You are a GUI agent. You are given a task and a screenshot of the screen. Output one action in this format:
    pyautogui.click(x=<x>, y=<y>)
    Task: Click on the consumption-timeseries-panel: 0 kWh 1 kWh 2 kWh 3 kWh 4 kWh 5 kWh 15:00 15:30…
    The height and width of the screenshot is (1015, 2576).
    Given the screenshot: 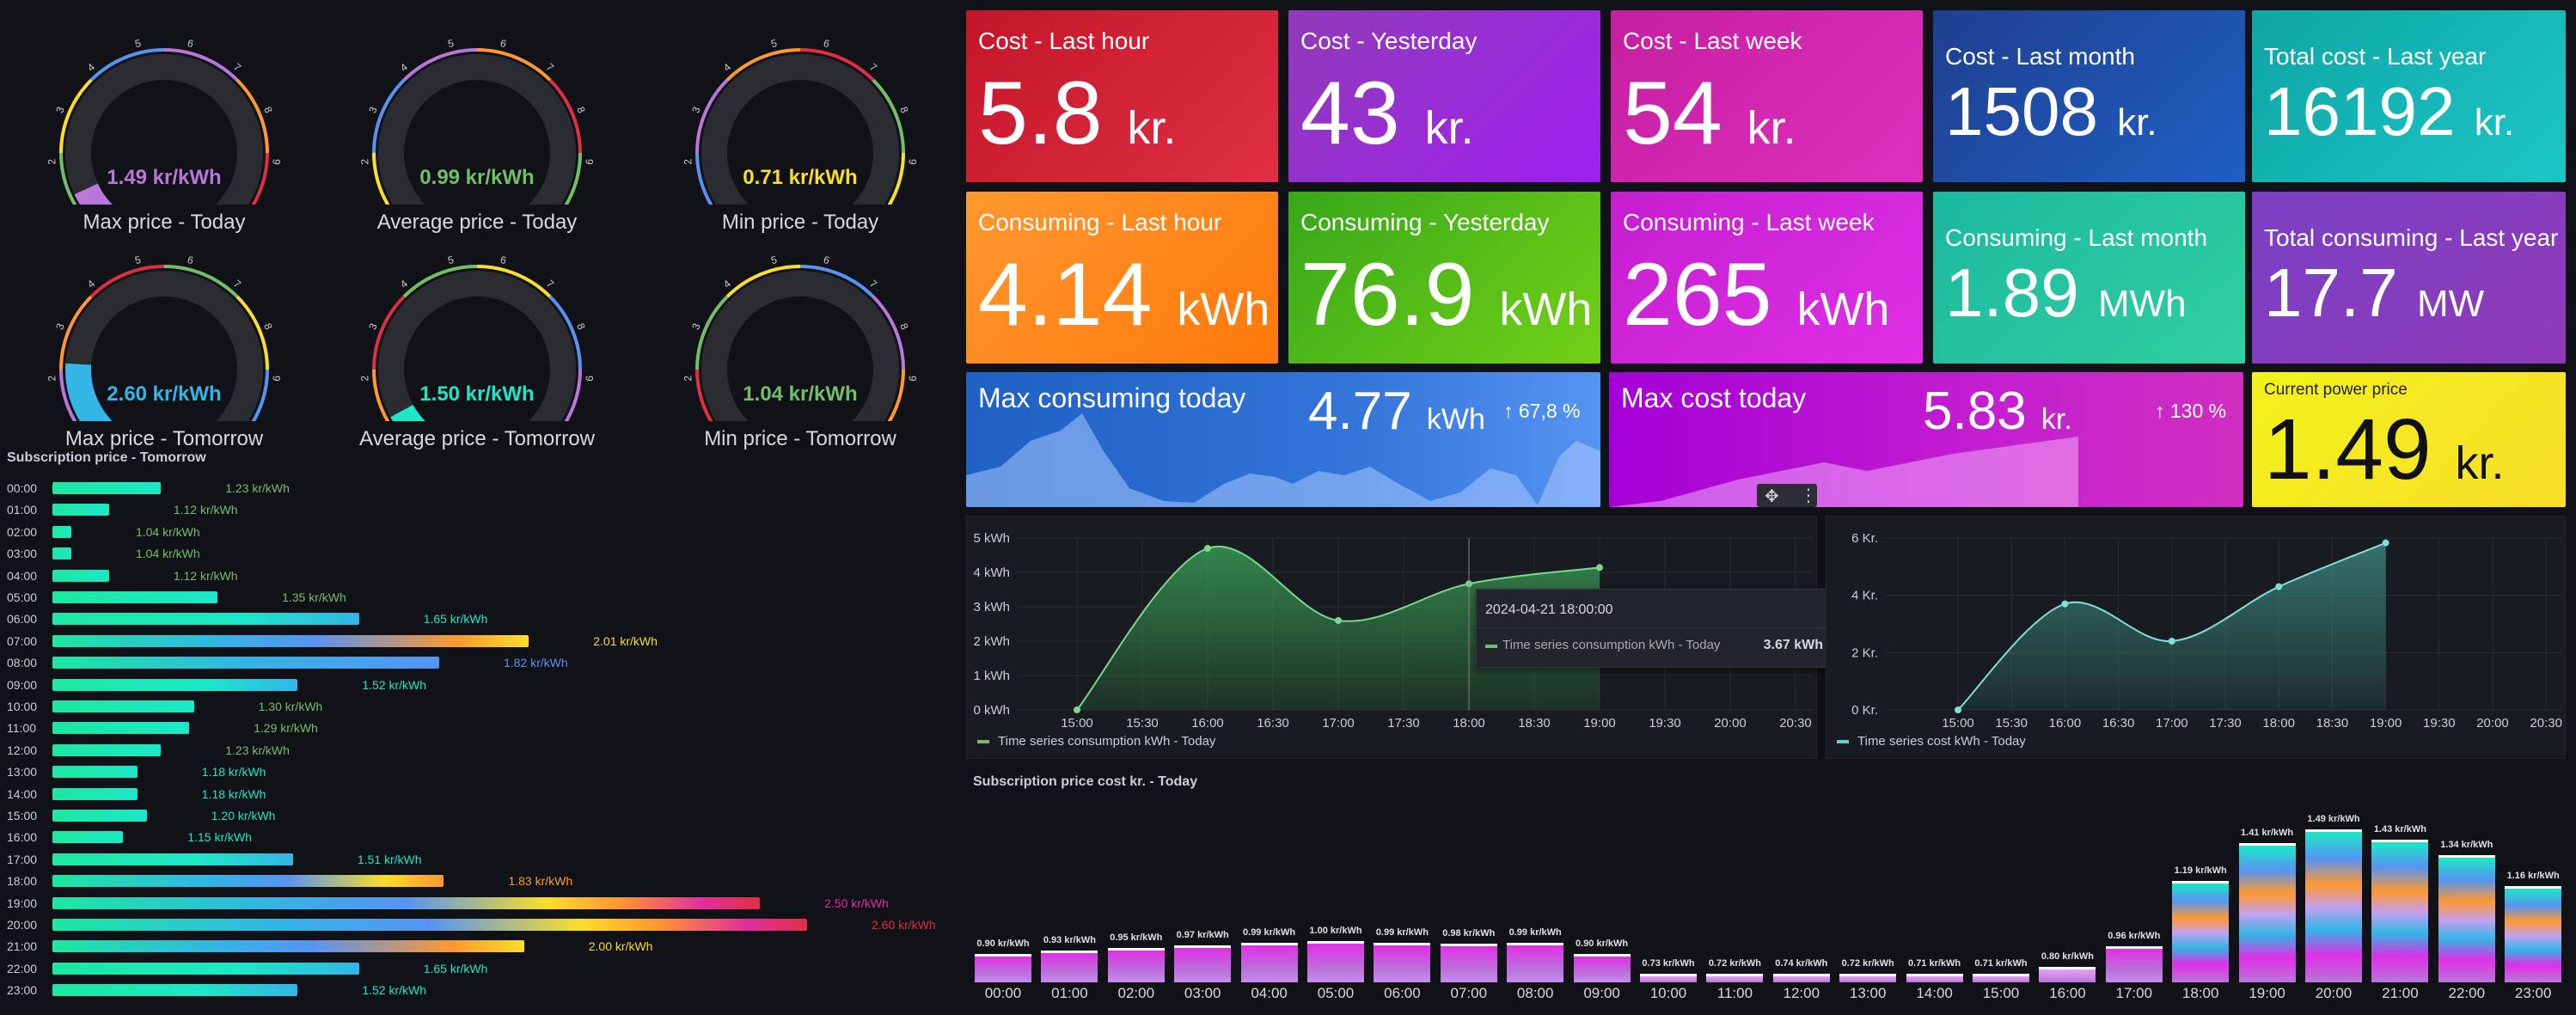 What is the action you would take?
    pyautogui.click(x=1399, y=637)
    